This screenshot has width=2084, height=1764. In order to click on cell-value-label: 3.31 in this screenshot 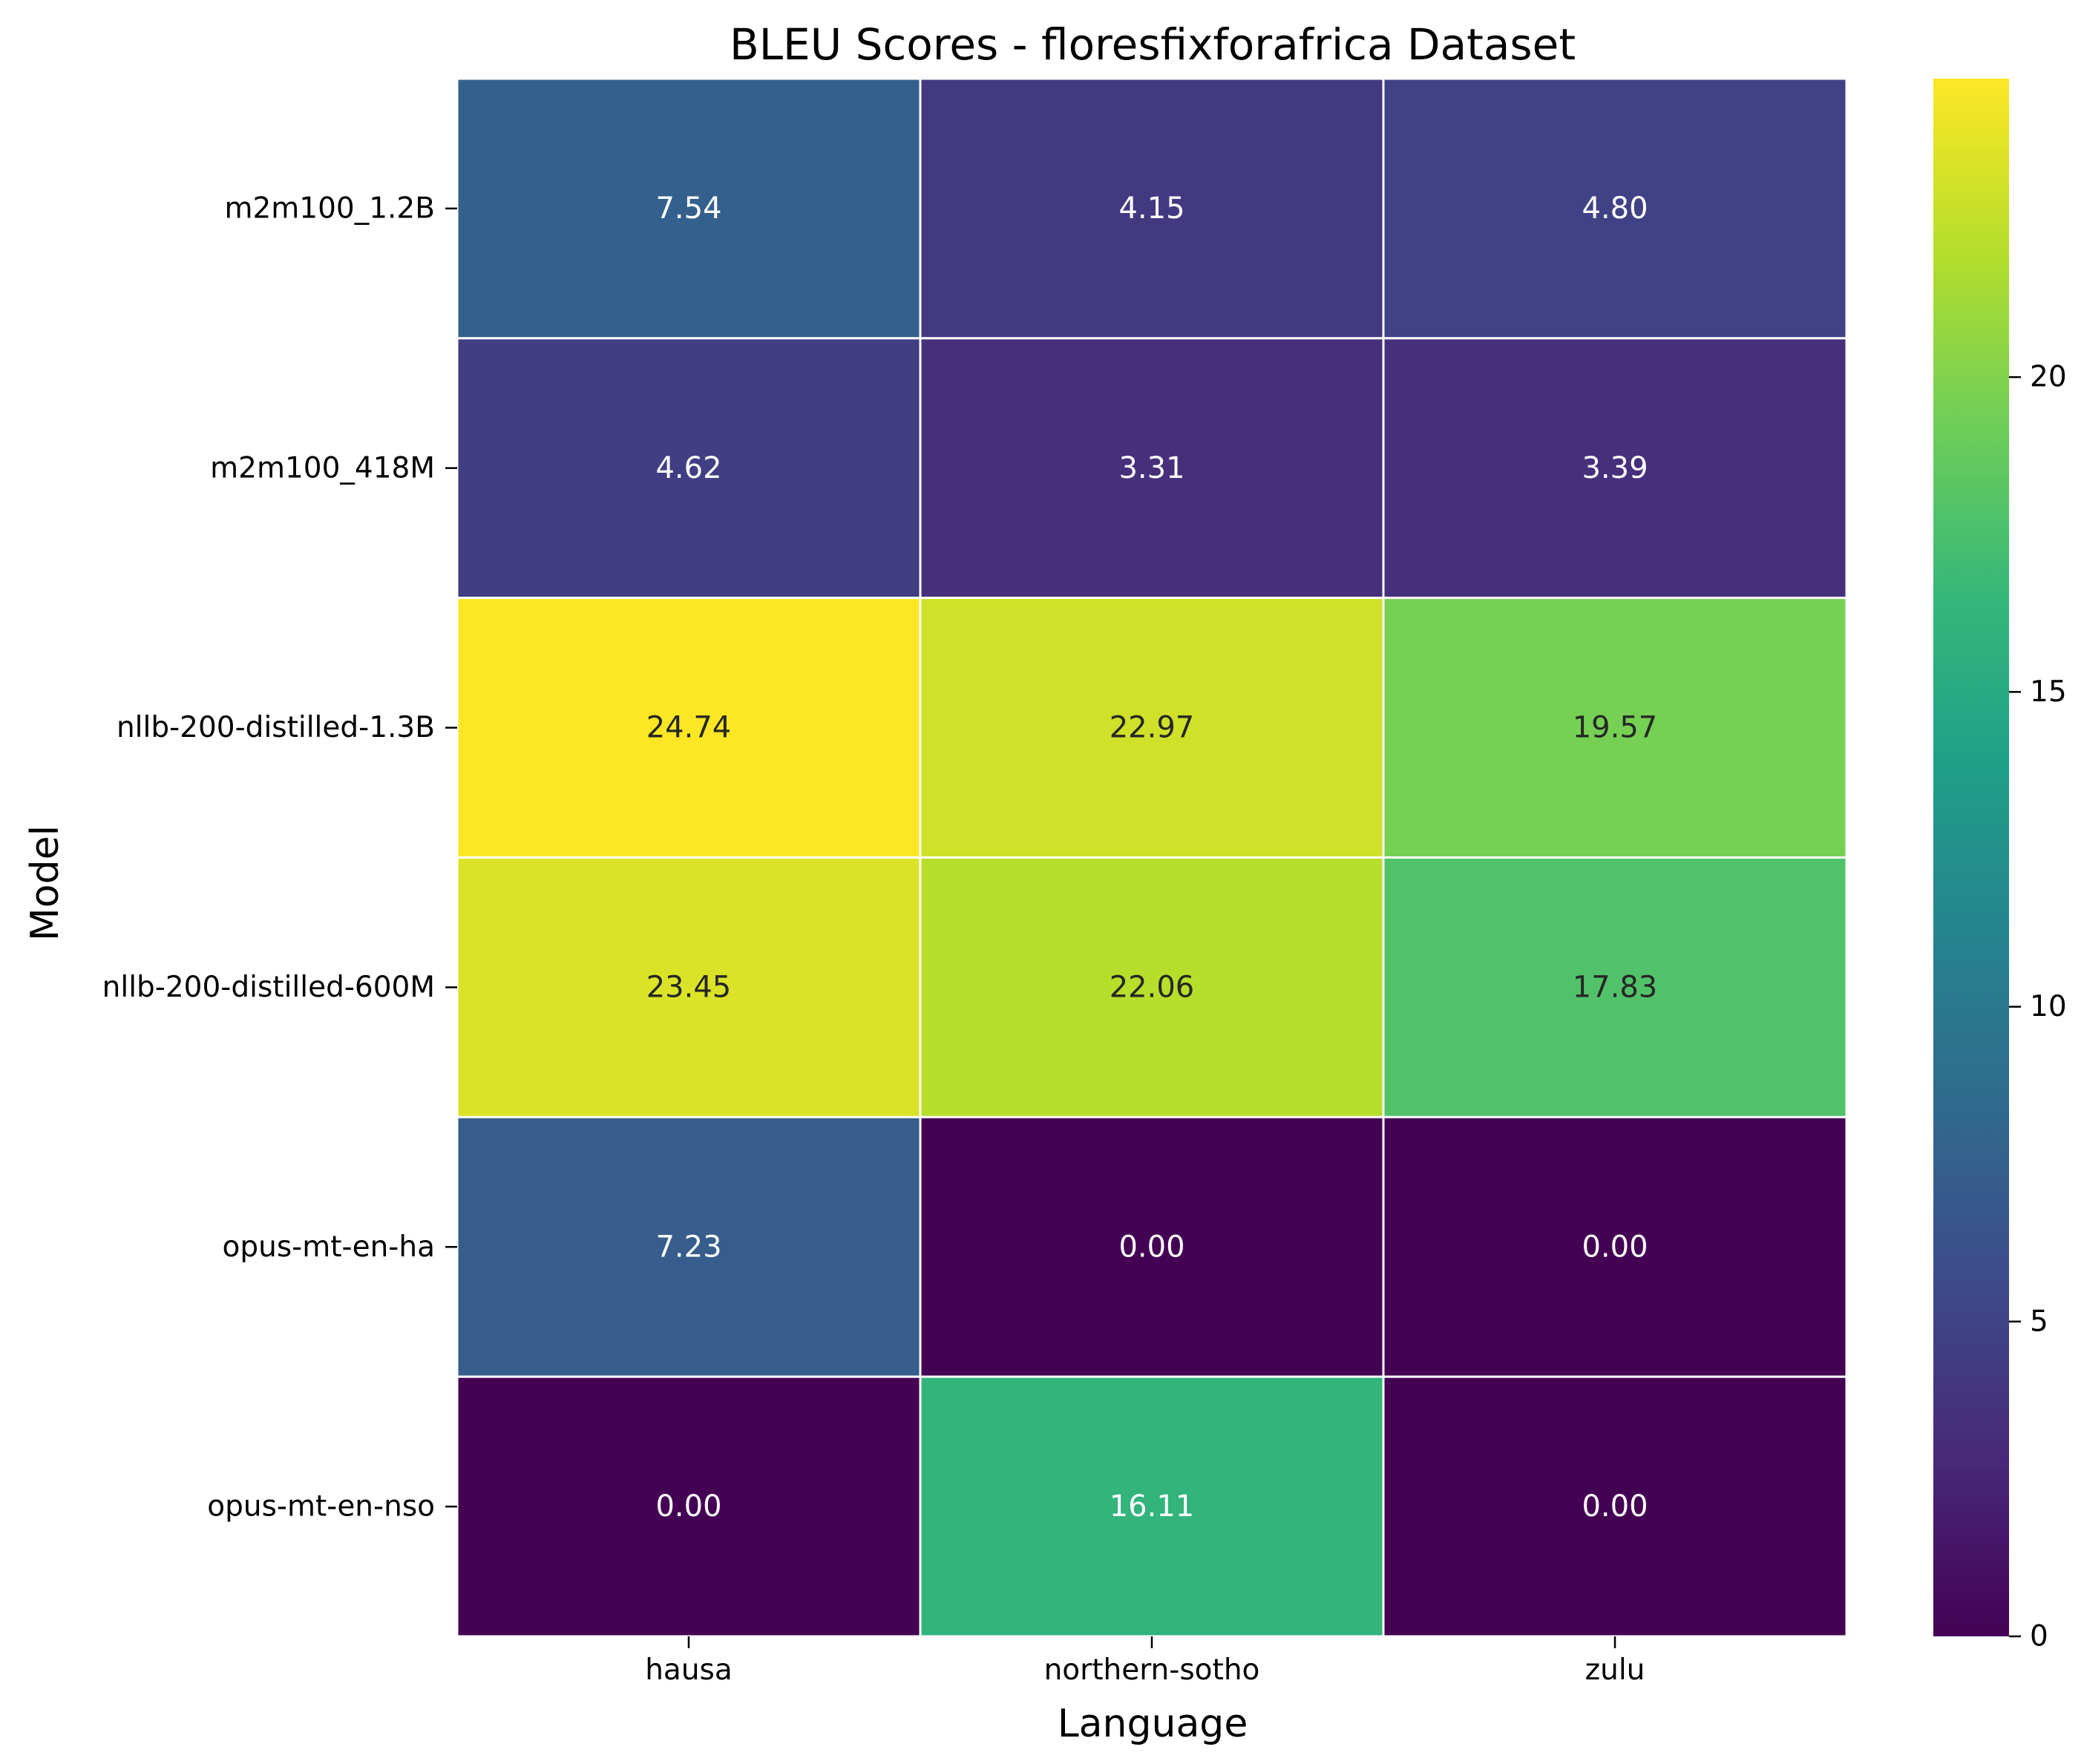, I will do `click(1151, 468)`.